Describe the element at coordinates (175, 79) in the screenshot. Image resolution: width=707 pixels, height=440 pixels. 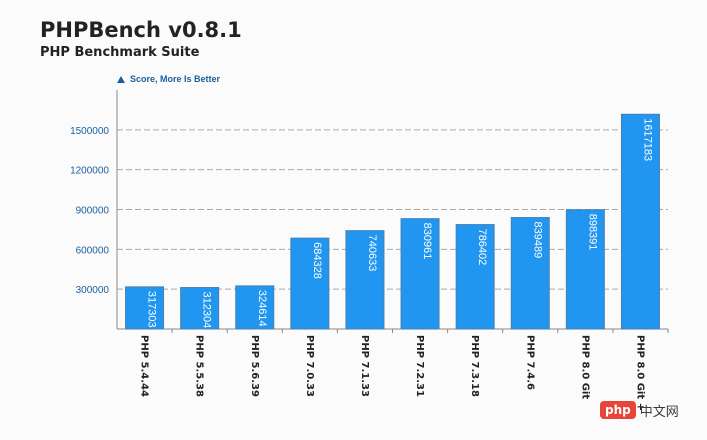
I see `legend-note: Score, More Is Better` at that location.